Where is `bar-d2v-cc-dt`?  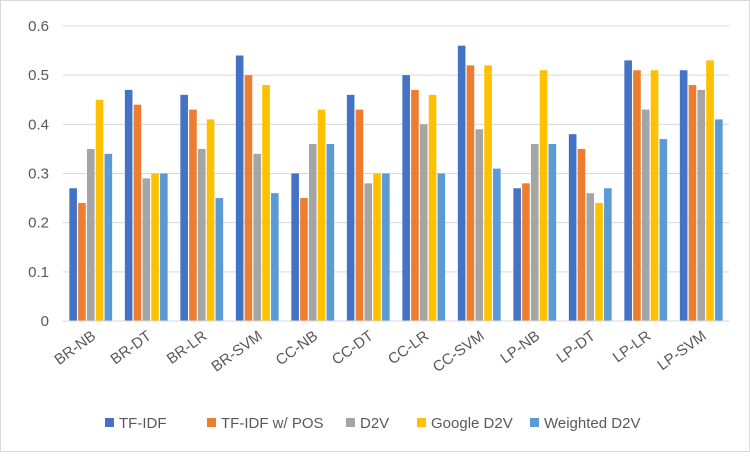
bar-d2v-cc-dt is located at coordinates (368, 252).